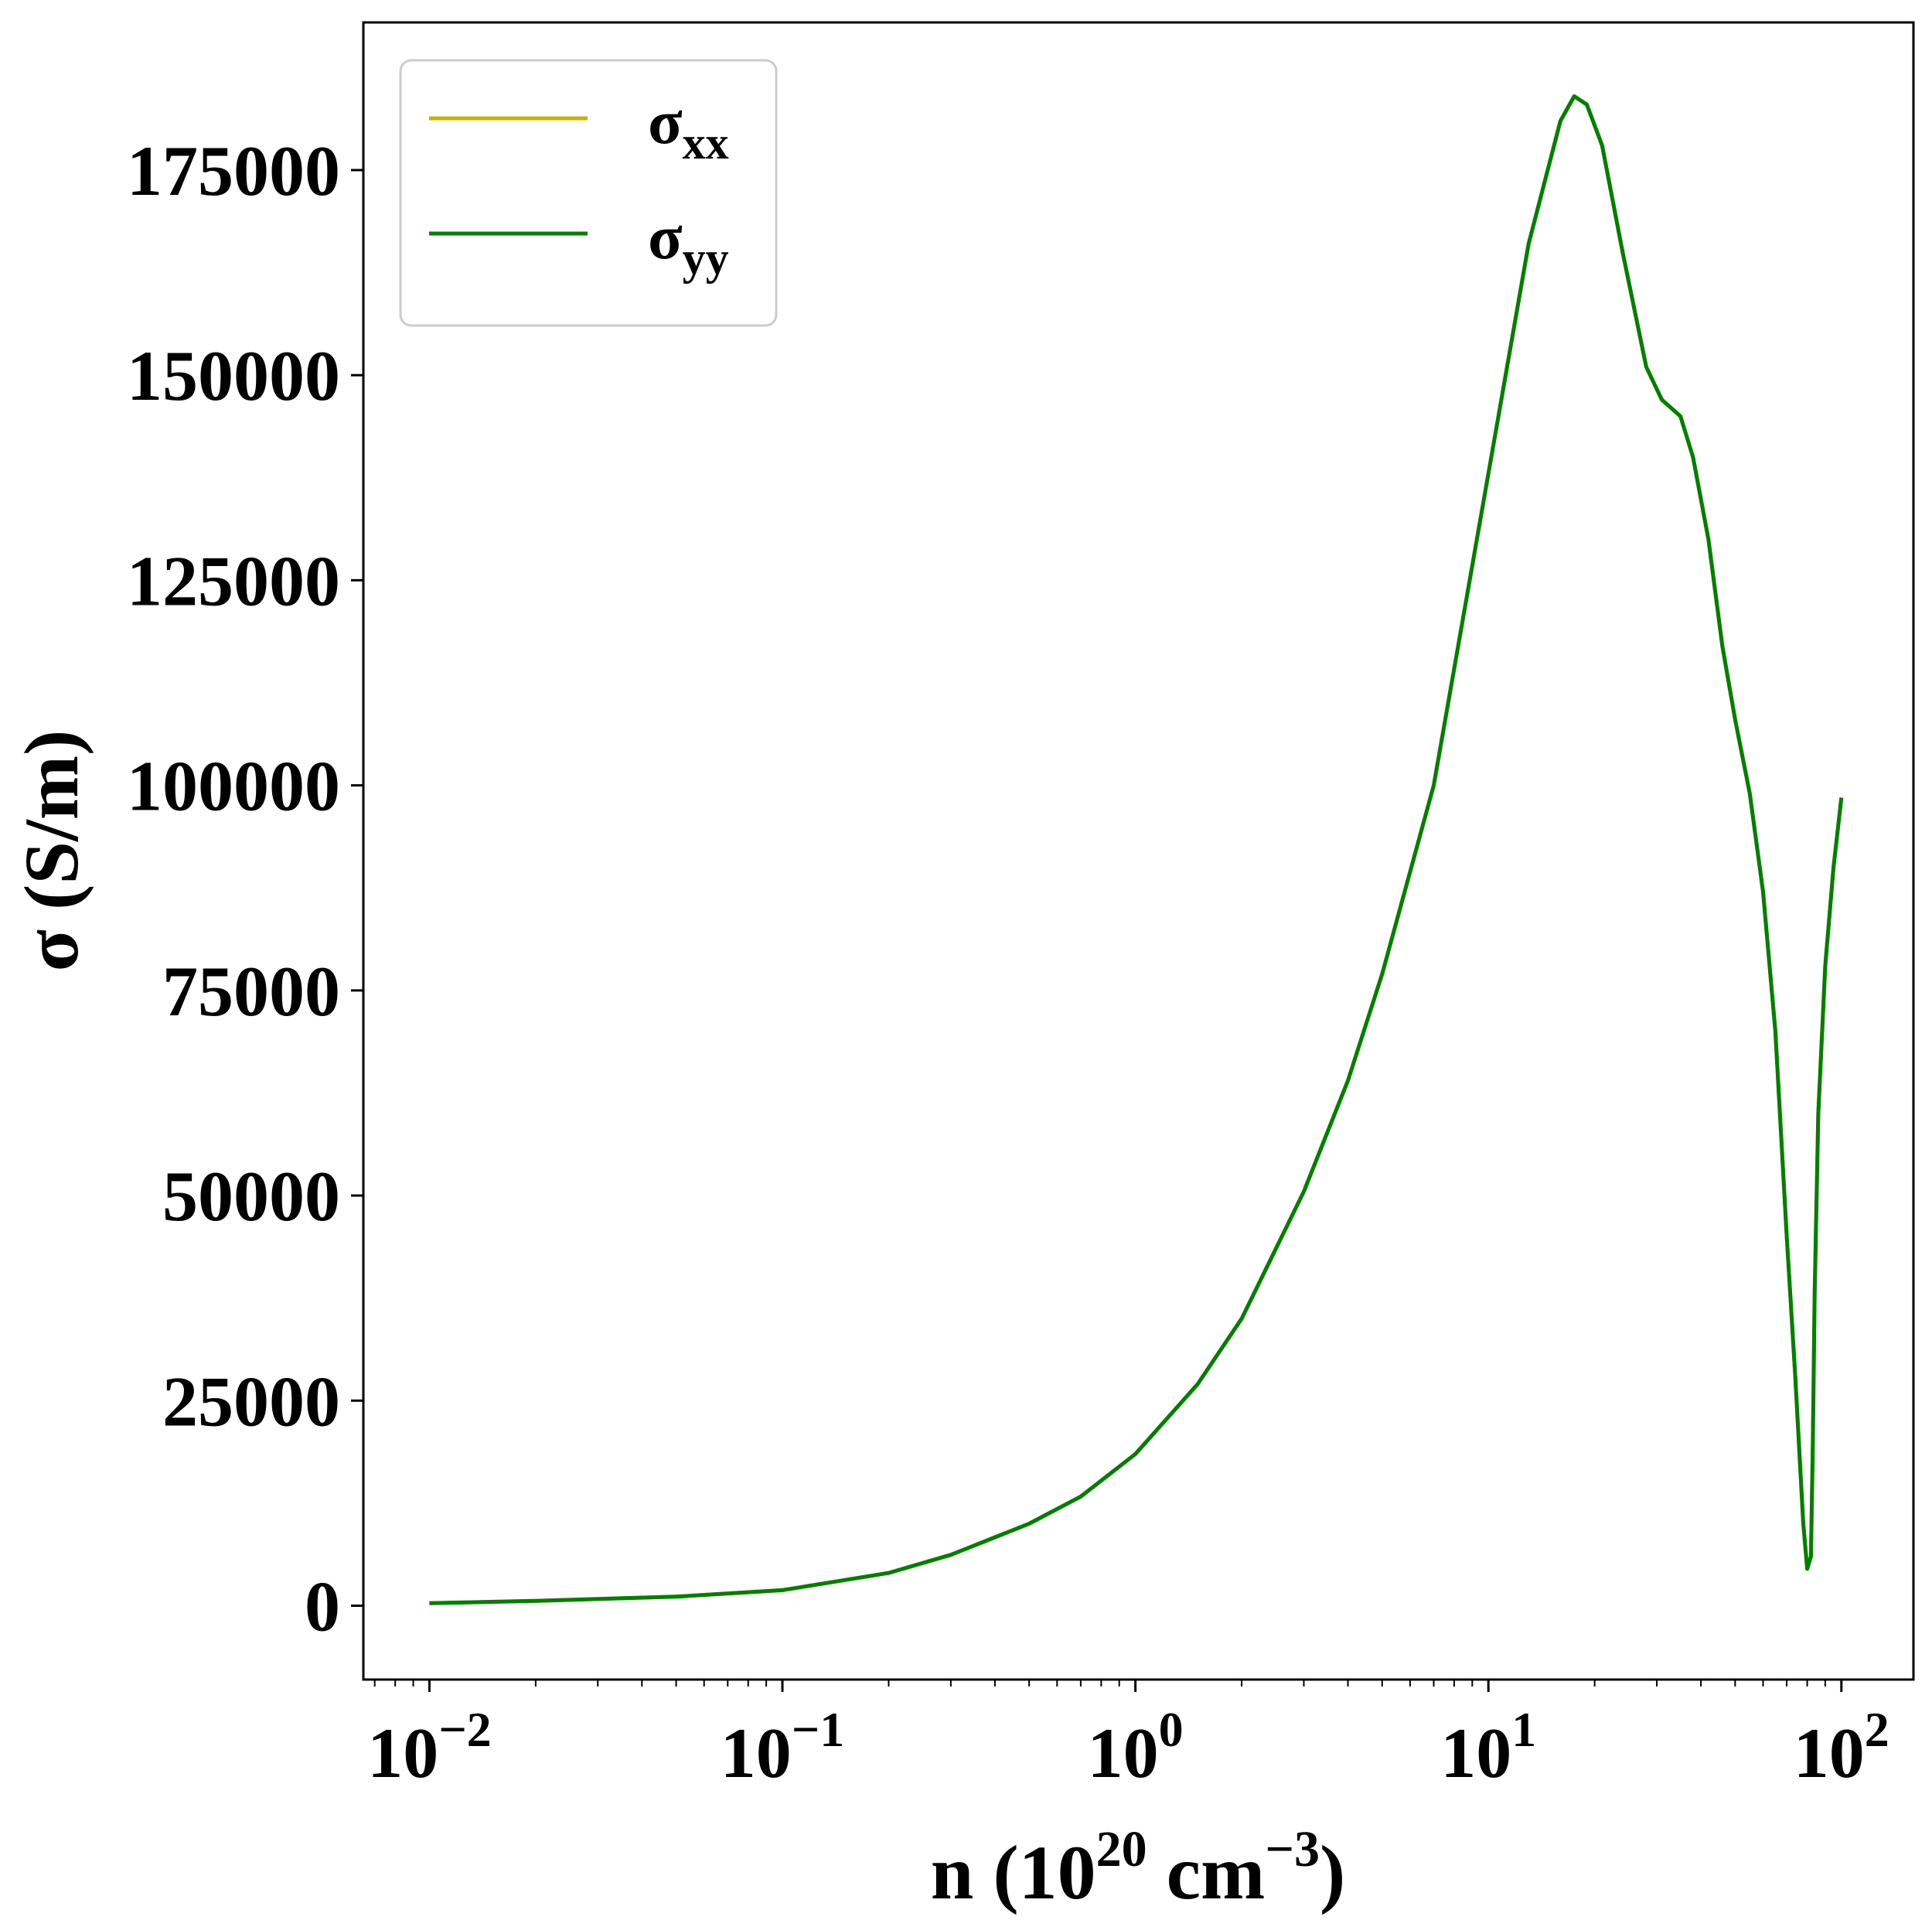  Describe the element at coordinates (429, 1747) in the screenshot. I see `x-tick-label: 10⁻²` at that location.